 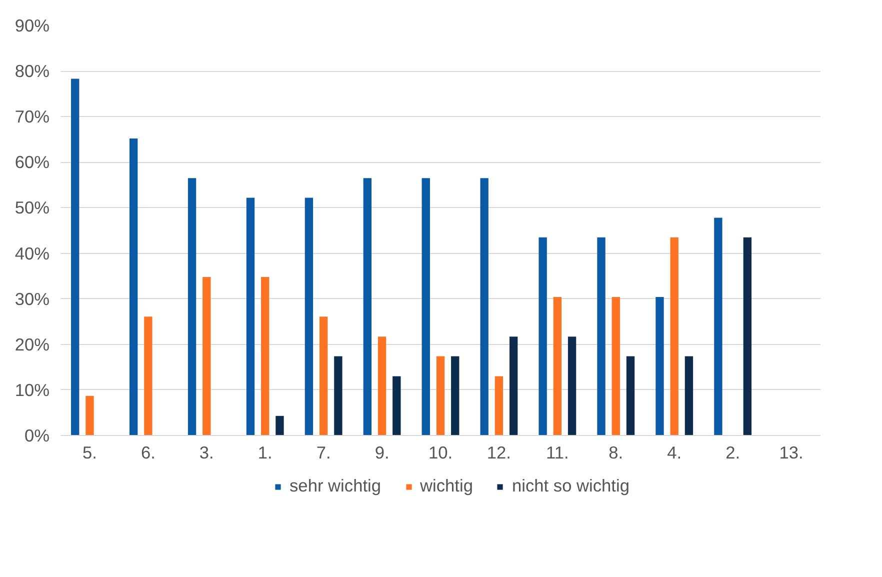 I want to click on y-tick-label: 30%, so click(x=32, y=298).